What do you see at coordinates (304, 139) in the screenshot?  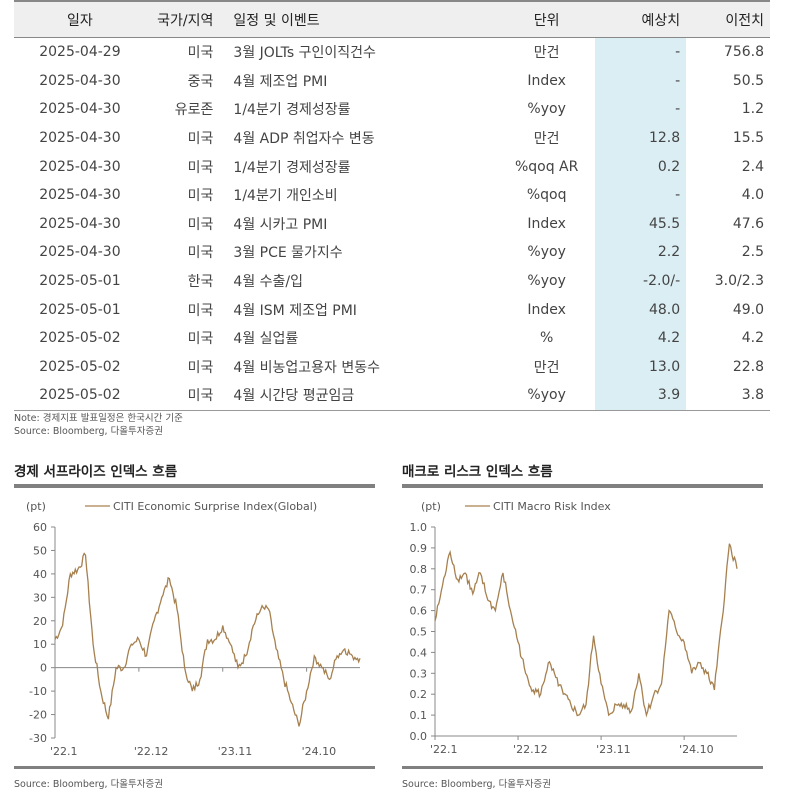 I see `cell-event: 4월 ADP 취업자수 변동` at bounding box center [304, 139].